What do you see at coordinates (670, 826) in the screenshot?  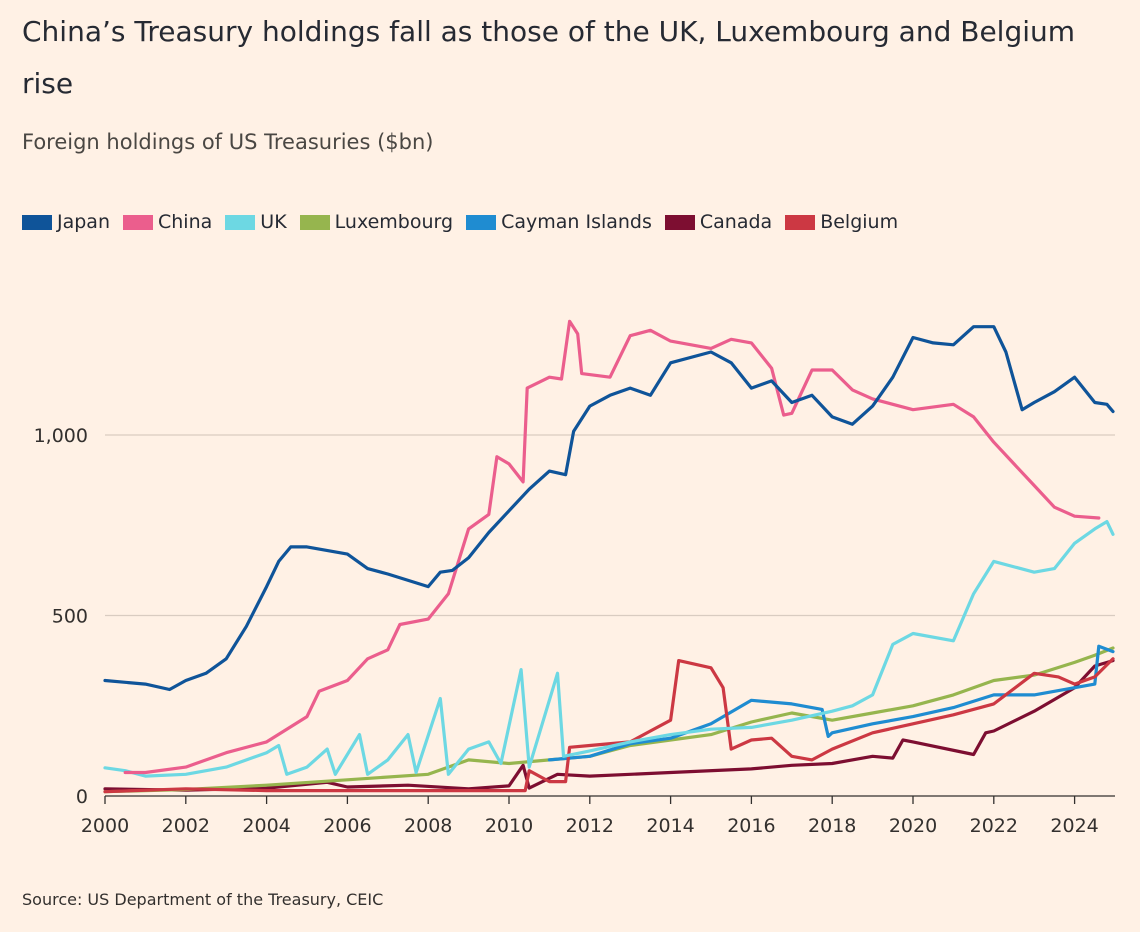 I see `x-tick-label: 2014` at bounding box center [670, 826].